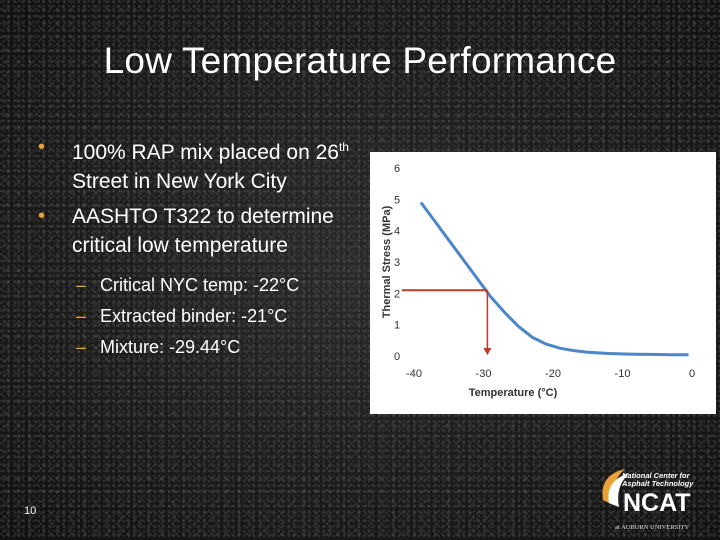  What do you see at coordinates (360, 60) in the screenshot?
I see `slide-title: Low Temperature Performance` at bounding box center [360, 60].